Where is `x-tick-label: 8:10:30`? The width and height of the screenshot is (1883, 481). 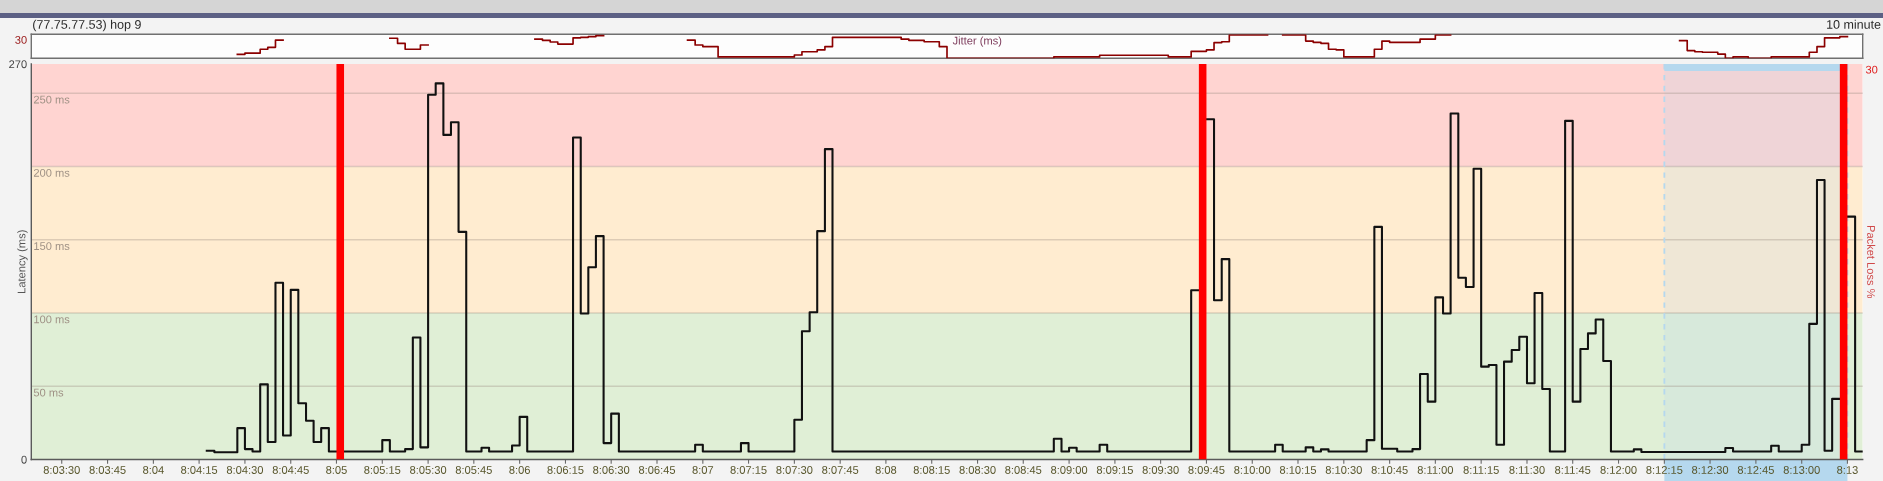
x-tick-label: 8:10:30 is located at coordinates (1343, 470).